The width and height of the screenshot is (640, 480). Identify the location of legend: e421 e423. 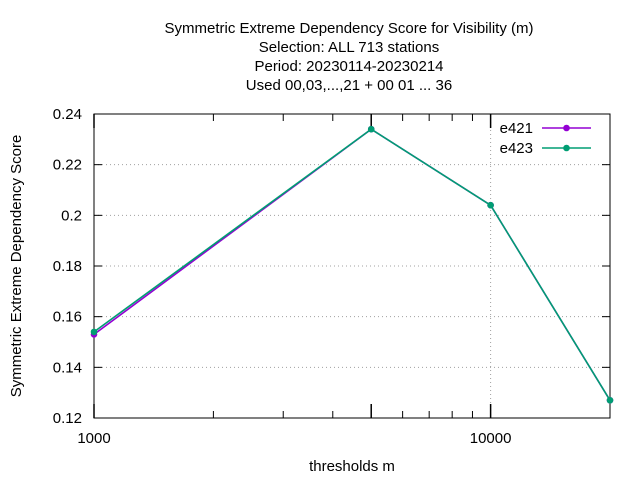
(545, 138).